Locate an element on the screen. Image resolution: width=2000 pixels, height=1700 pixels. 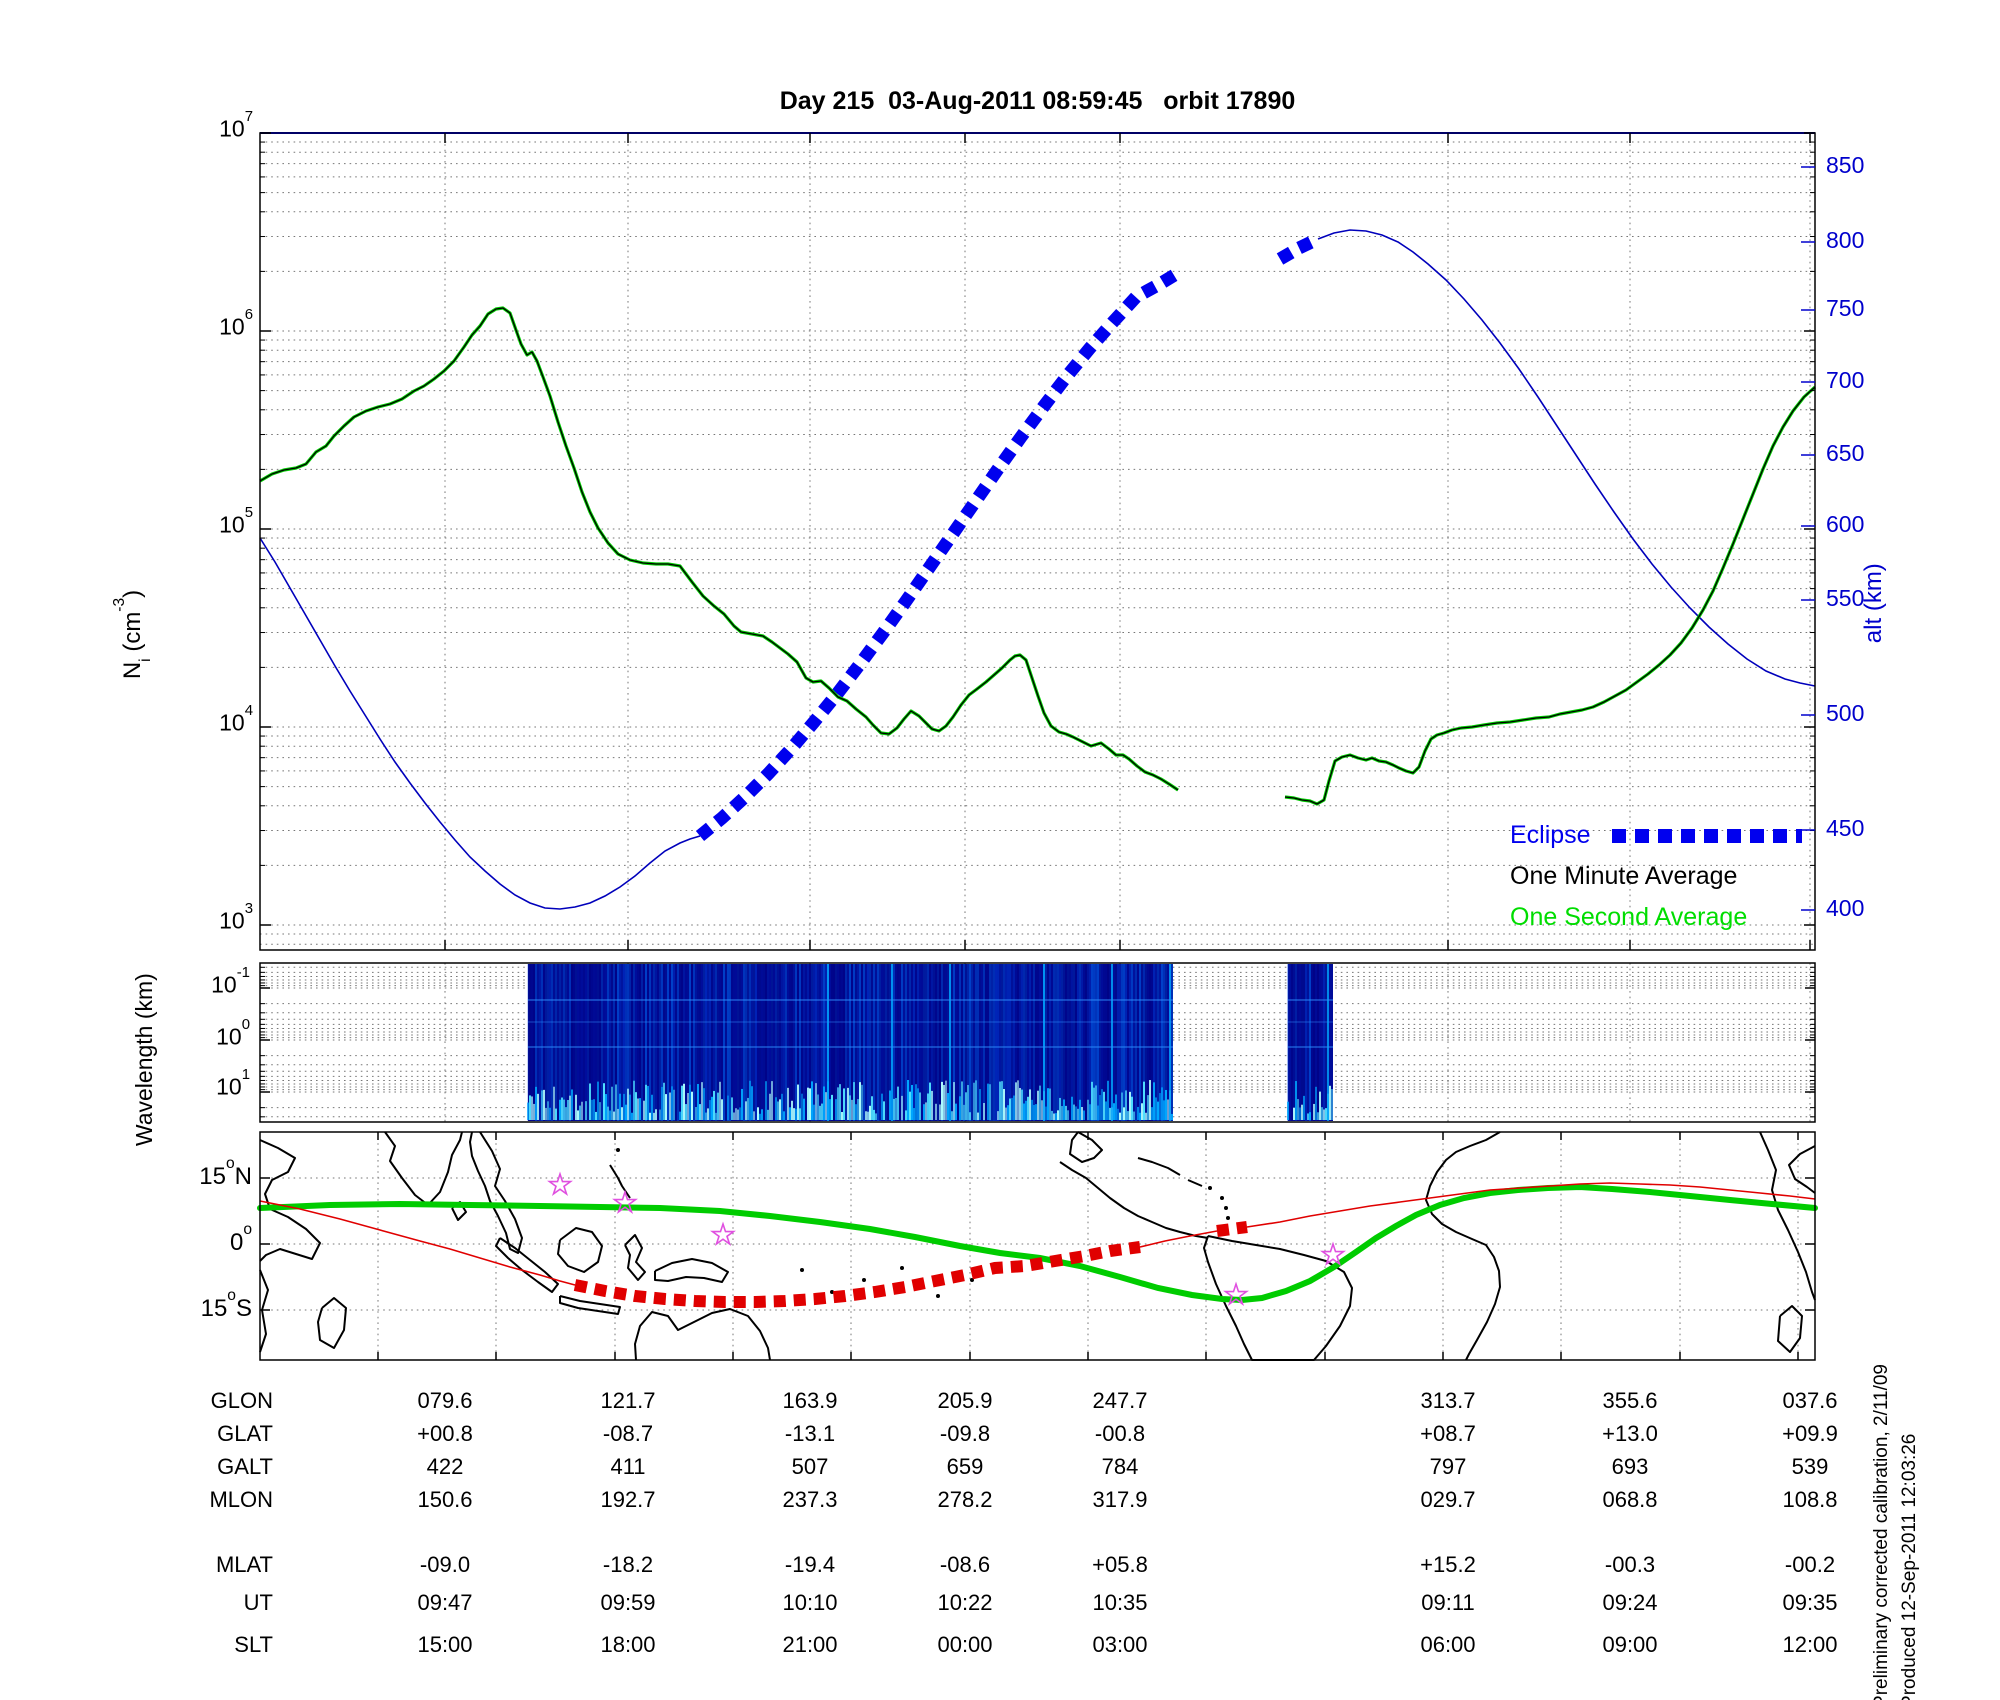
table-cell: 693 is located at coordinates (1630, 1466).